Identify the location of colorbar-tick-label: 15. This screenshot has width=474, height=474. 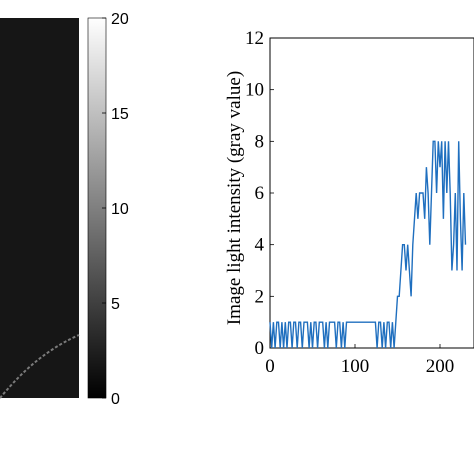
(120, 114).